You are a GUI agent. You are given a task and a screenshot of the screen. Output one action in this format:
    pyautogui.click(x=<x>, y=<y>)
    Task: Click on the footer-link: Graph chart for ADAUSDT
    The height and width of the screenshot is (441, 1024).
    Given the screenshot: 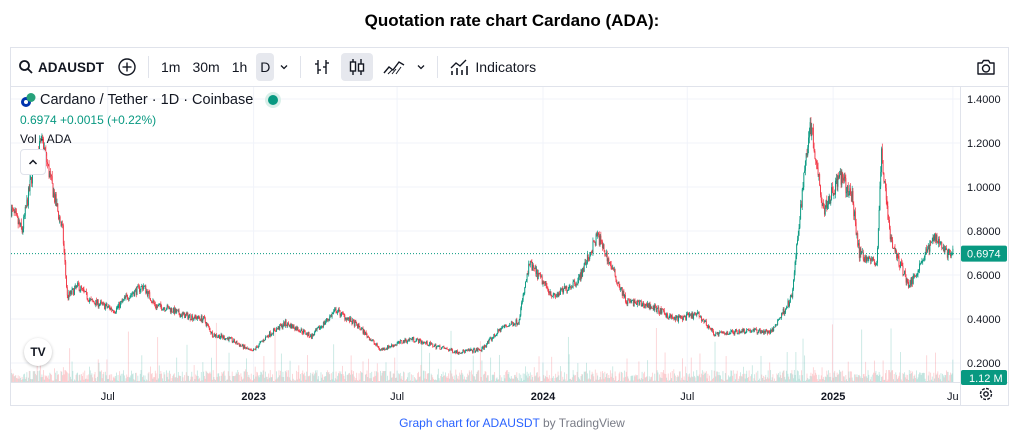 What is the action you would take?
    pyautogui.click(x=469, y=423)
    